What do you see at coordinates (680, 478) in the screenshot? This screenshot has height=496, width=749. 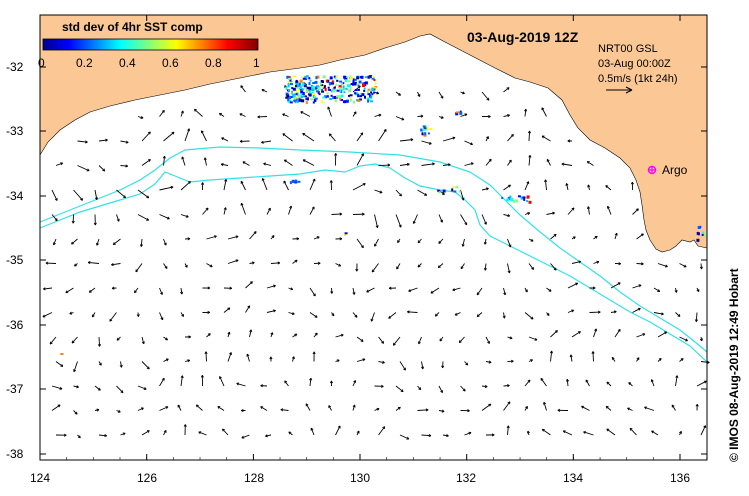 I see `x-tick-136: 136` at bounding box center [680, 478].